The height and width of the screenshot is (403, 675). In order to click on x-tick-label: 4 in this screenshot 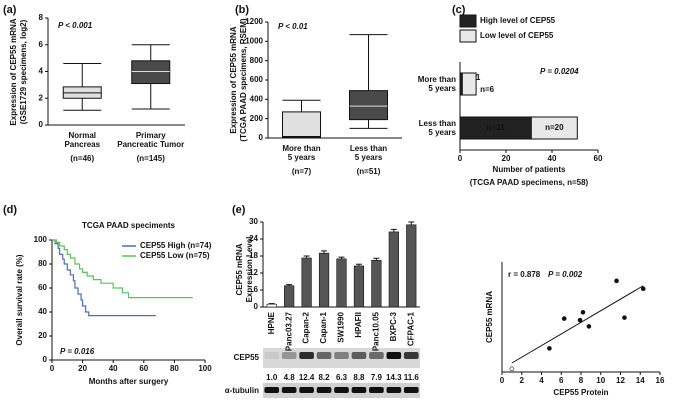, I will do `click(541, 380)`.